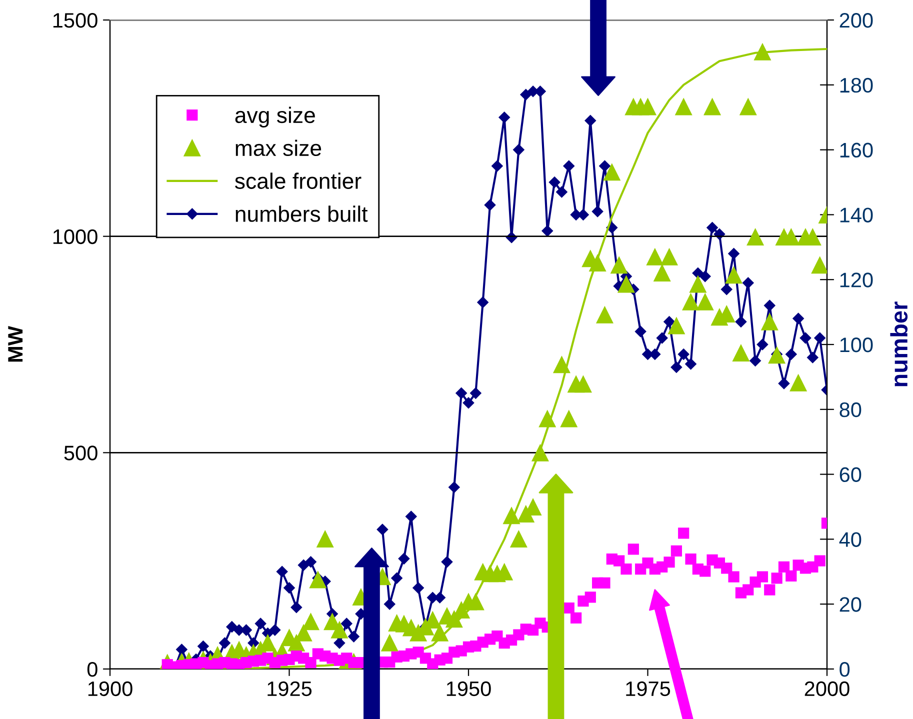 This screenshot has height=719, width=913. Describe the element at coordinates (81, 453) in the screenshot. I see `y-tick-label: 500` at that location.